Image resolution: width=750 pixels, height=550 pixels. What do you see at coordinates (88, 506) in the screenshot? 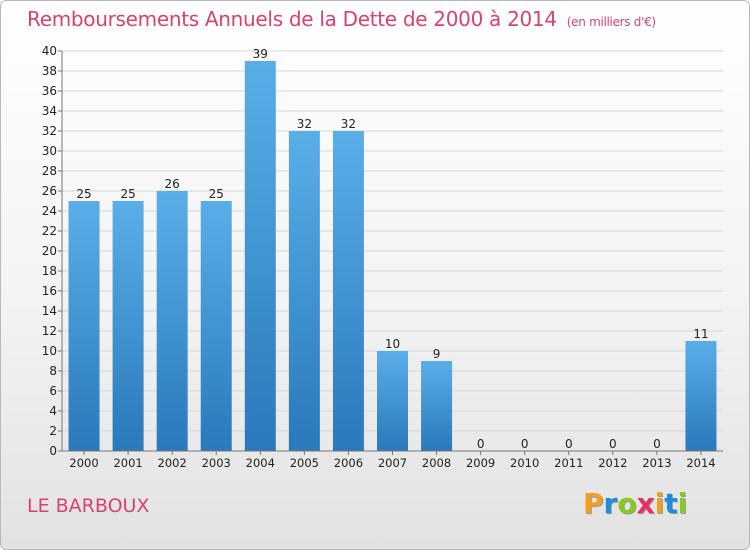
I see `commune-name: LE BARBOUX` at bounding box center [88, 506].